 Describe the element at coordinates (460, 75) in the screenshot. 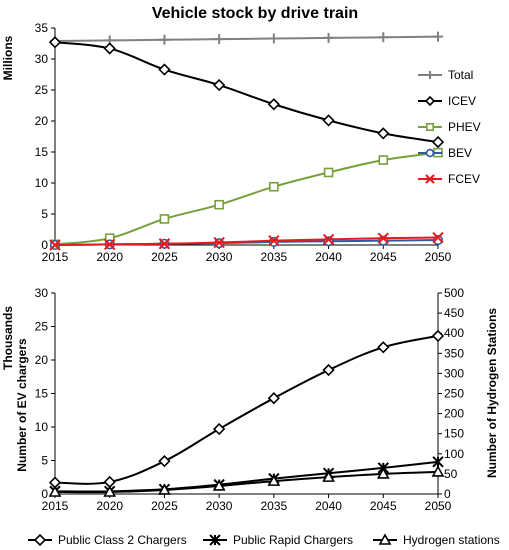

I see `legend-label: Total` at that location.